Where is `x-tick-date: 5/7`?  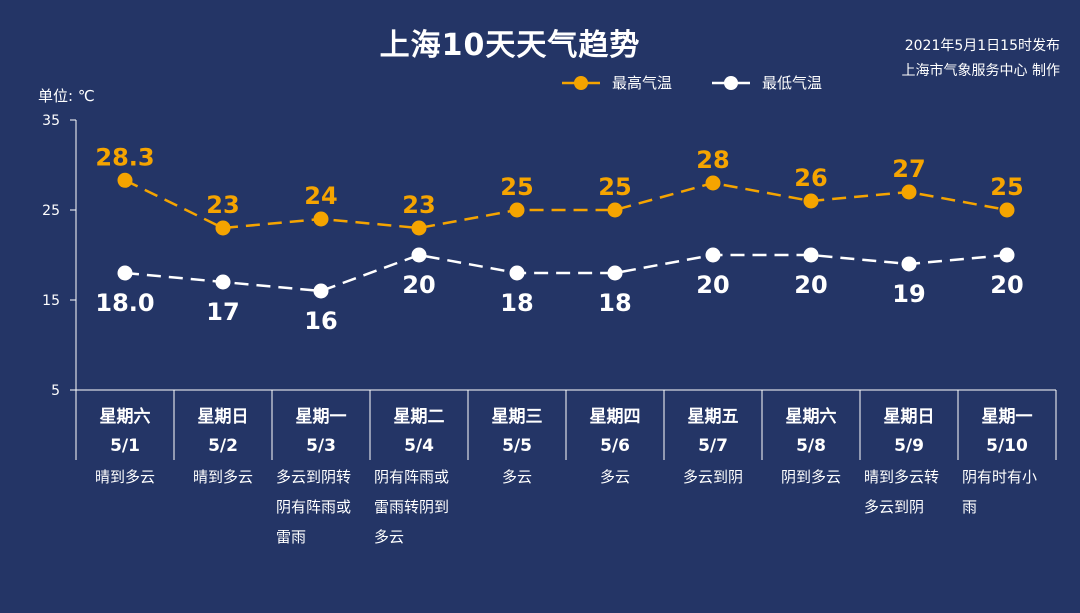
x-tick-date: 5/7 is located at coordinates (713, 446).